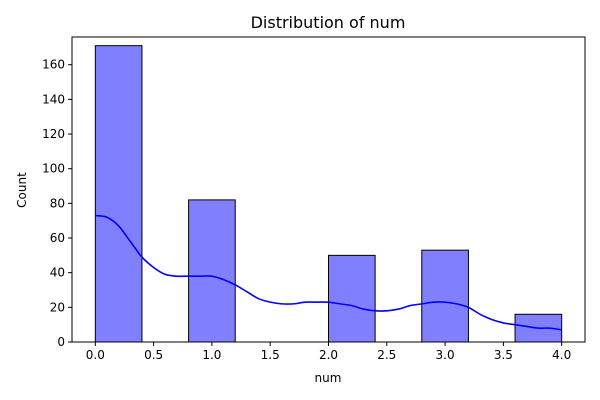  Describe the element at coordinates (503, 355) in the screenshot. I see `x-tick-label: 3.5` at that location.